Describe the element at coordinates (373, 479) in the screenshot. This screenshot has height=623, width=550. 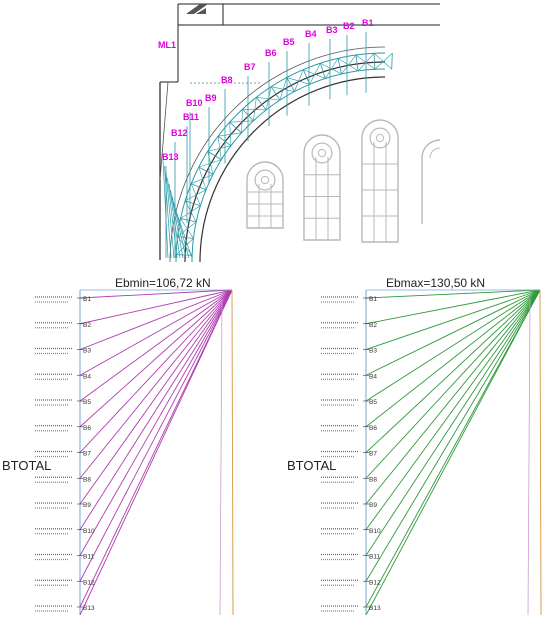
I see `panel-bar-label: B8` at that location.